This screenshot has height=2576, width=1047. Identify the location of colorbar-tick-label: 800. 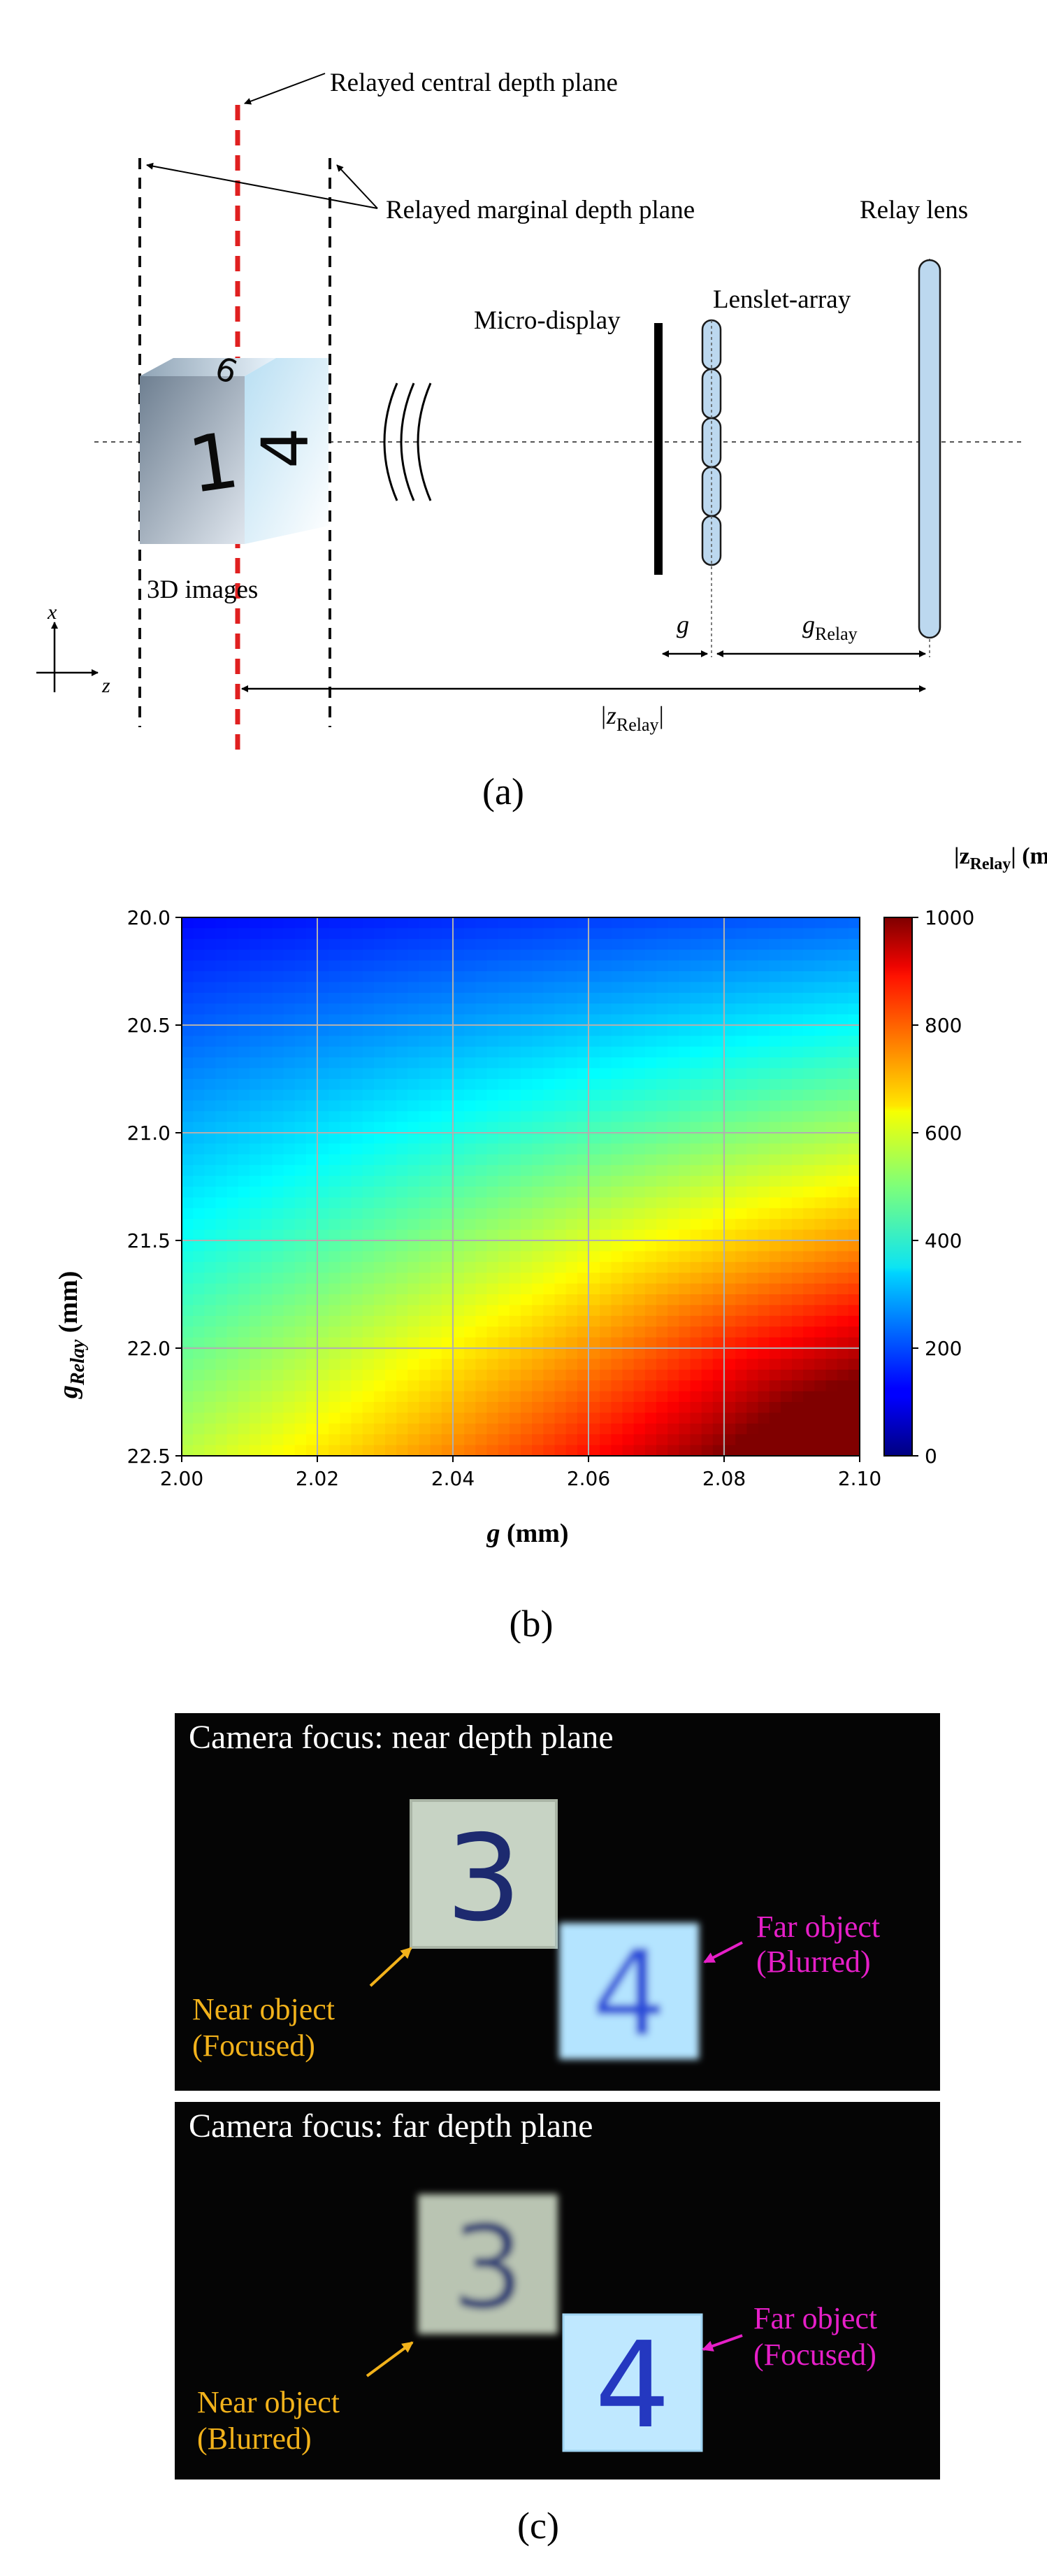
(944, 1025).